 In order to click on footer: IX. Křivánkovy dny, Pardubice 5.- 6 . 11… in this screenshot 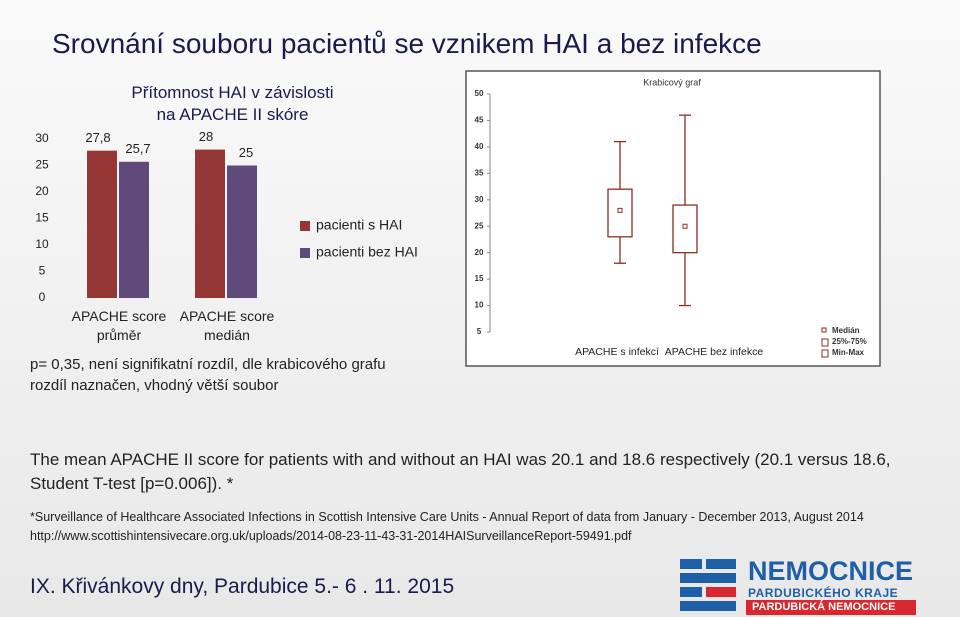, I will do `click(242, 586)`.